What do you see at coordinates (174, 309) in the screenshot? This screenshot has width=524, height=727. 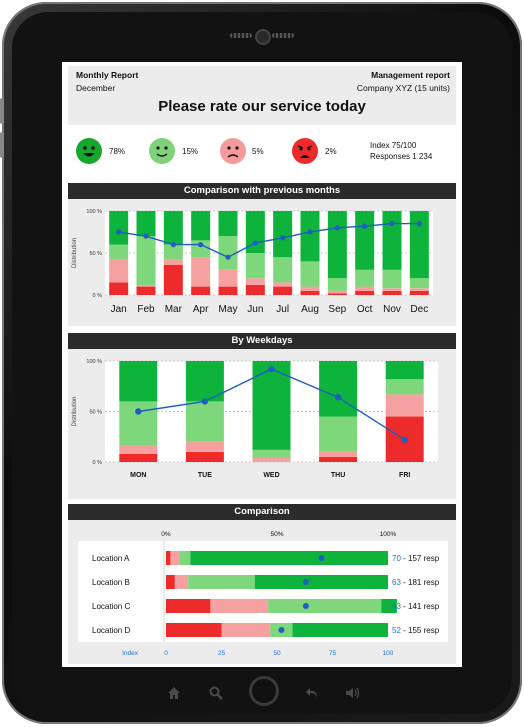 I see `x-tick-label: Mar` at bounding box center [174, 309].